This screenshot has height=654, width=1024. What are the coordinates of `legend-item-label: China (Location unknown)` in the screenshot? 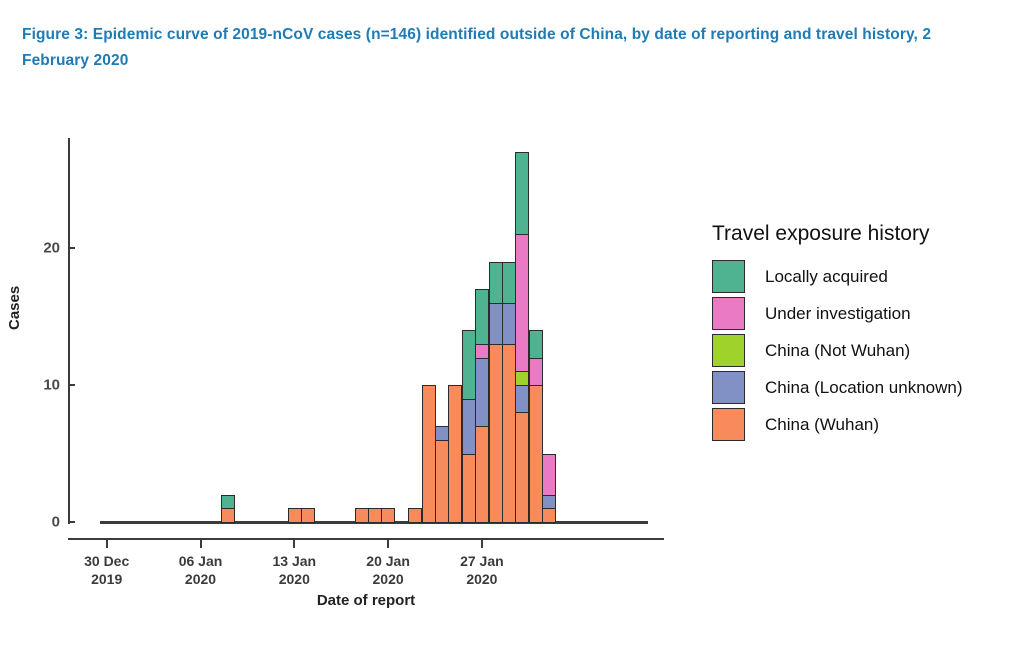 It's located at (864, 387).